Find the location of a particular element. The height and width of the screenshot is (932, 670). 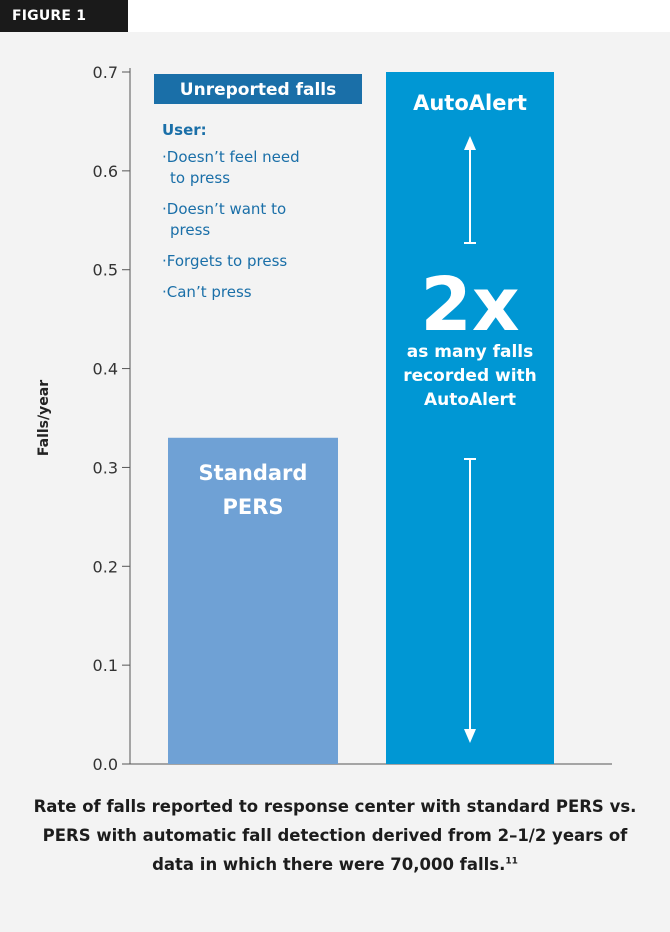

bar-label-standard-pers: Standard is located at coordinates (253, 473).